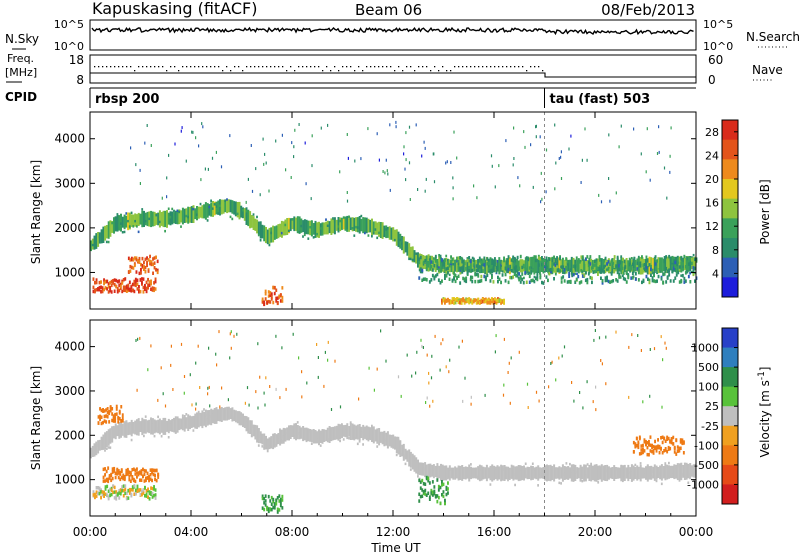 This screenshot has width=800, height=554. Describe the element at coordinates (392, 31) in the screenshot. I see `nsky-trace` at that location.